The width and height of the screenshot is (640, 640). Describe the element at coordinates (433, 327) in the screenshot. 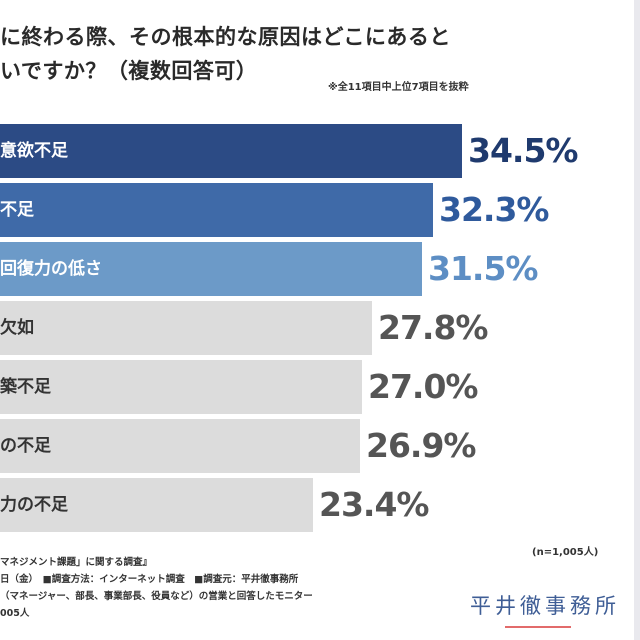

I see `bar-value-4: 27.8%` at that location.